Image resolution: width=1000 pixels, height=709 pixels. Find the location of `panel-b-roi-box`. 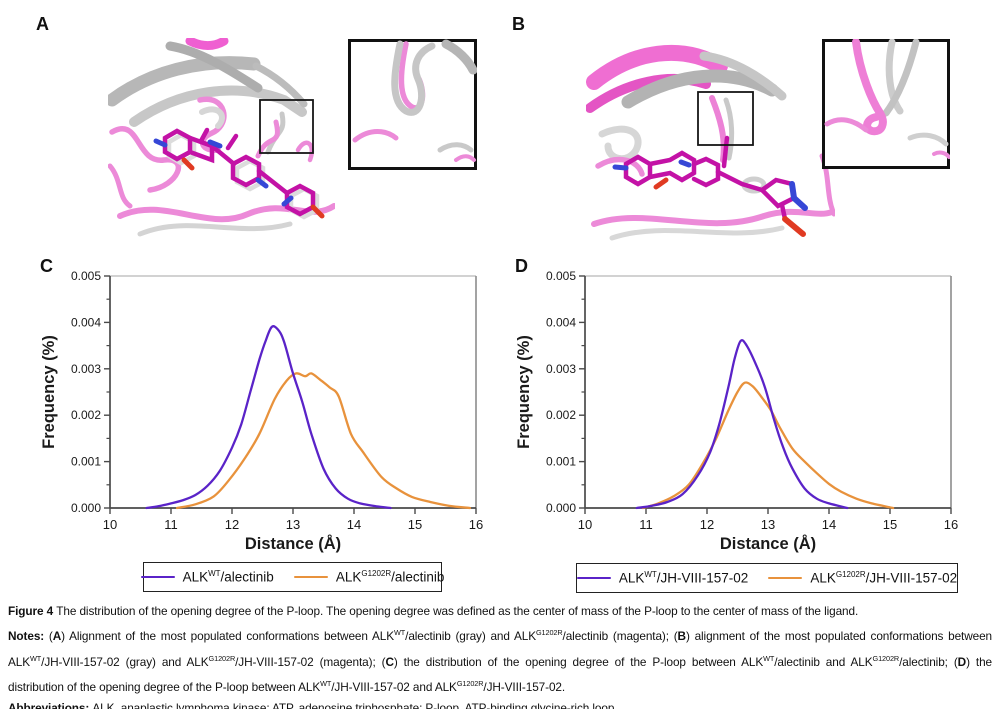

panel-b-roi-box is located at coordinates (725, 118).